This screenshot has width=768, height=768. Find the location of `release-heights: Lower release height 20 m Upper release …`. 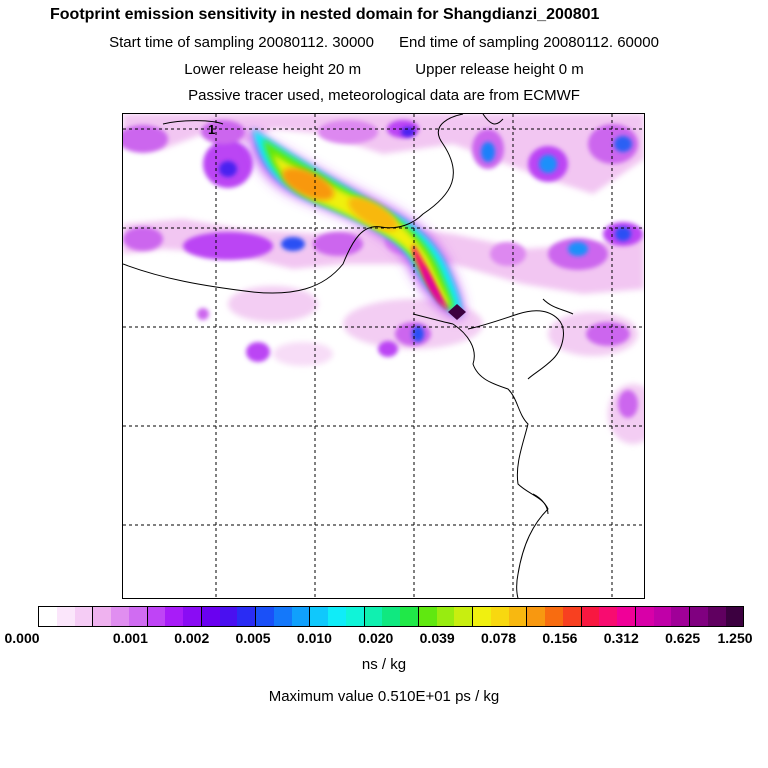

release-heights: Lower release height 20 m Upper release … is located at coordinates (384, 69).